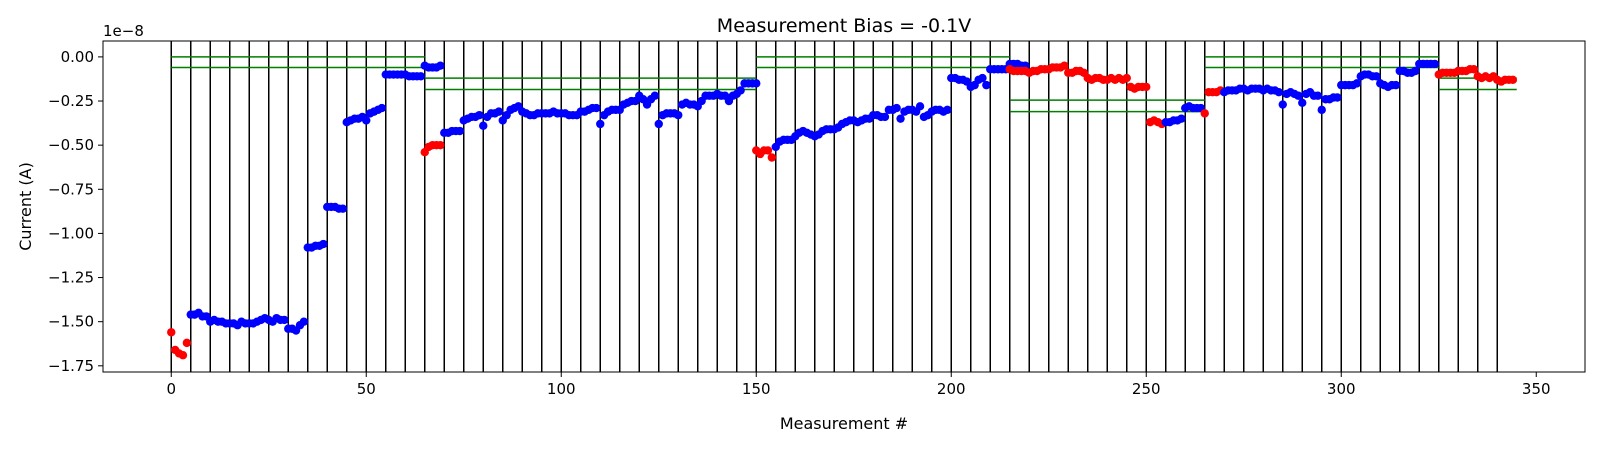  What do you see at coordinates (951, 389) in the screenshot?
I see `x-tick-label: 200` at bounding box center [951, 389].